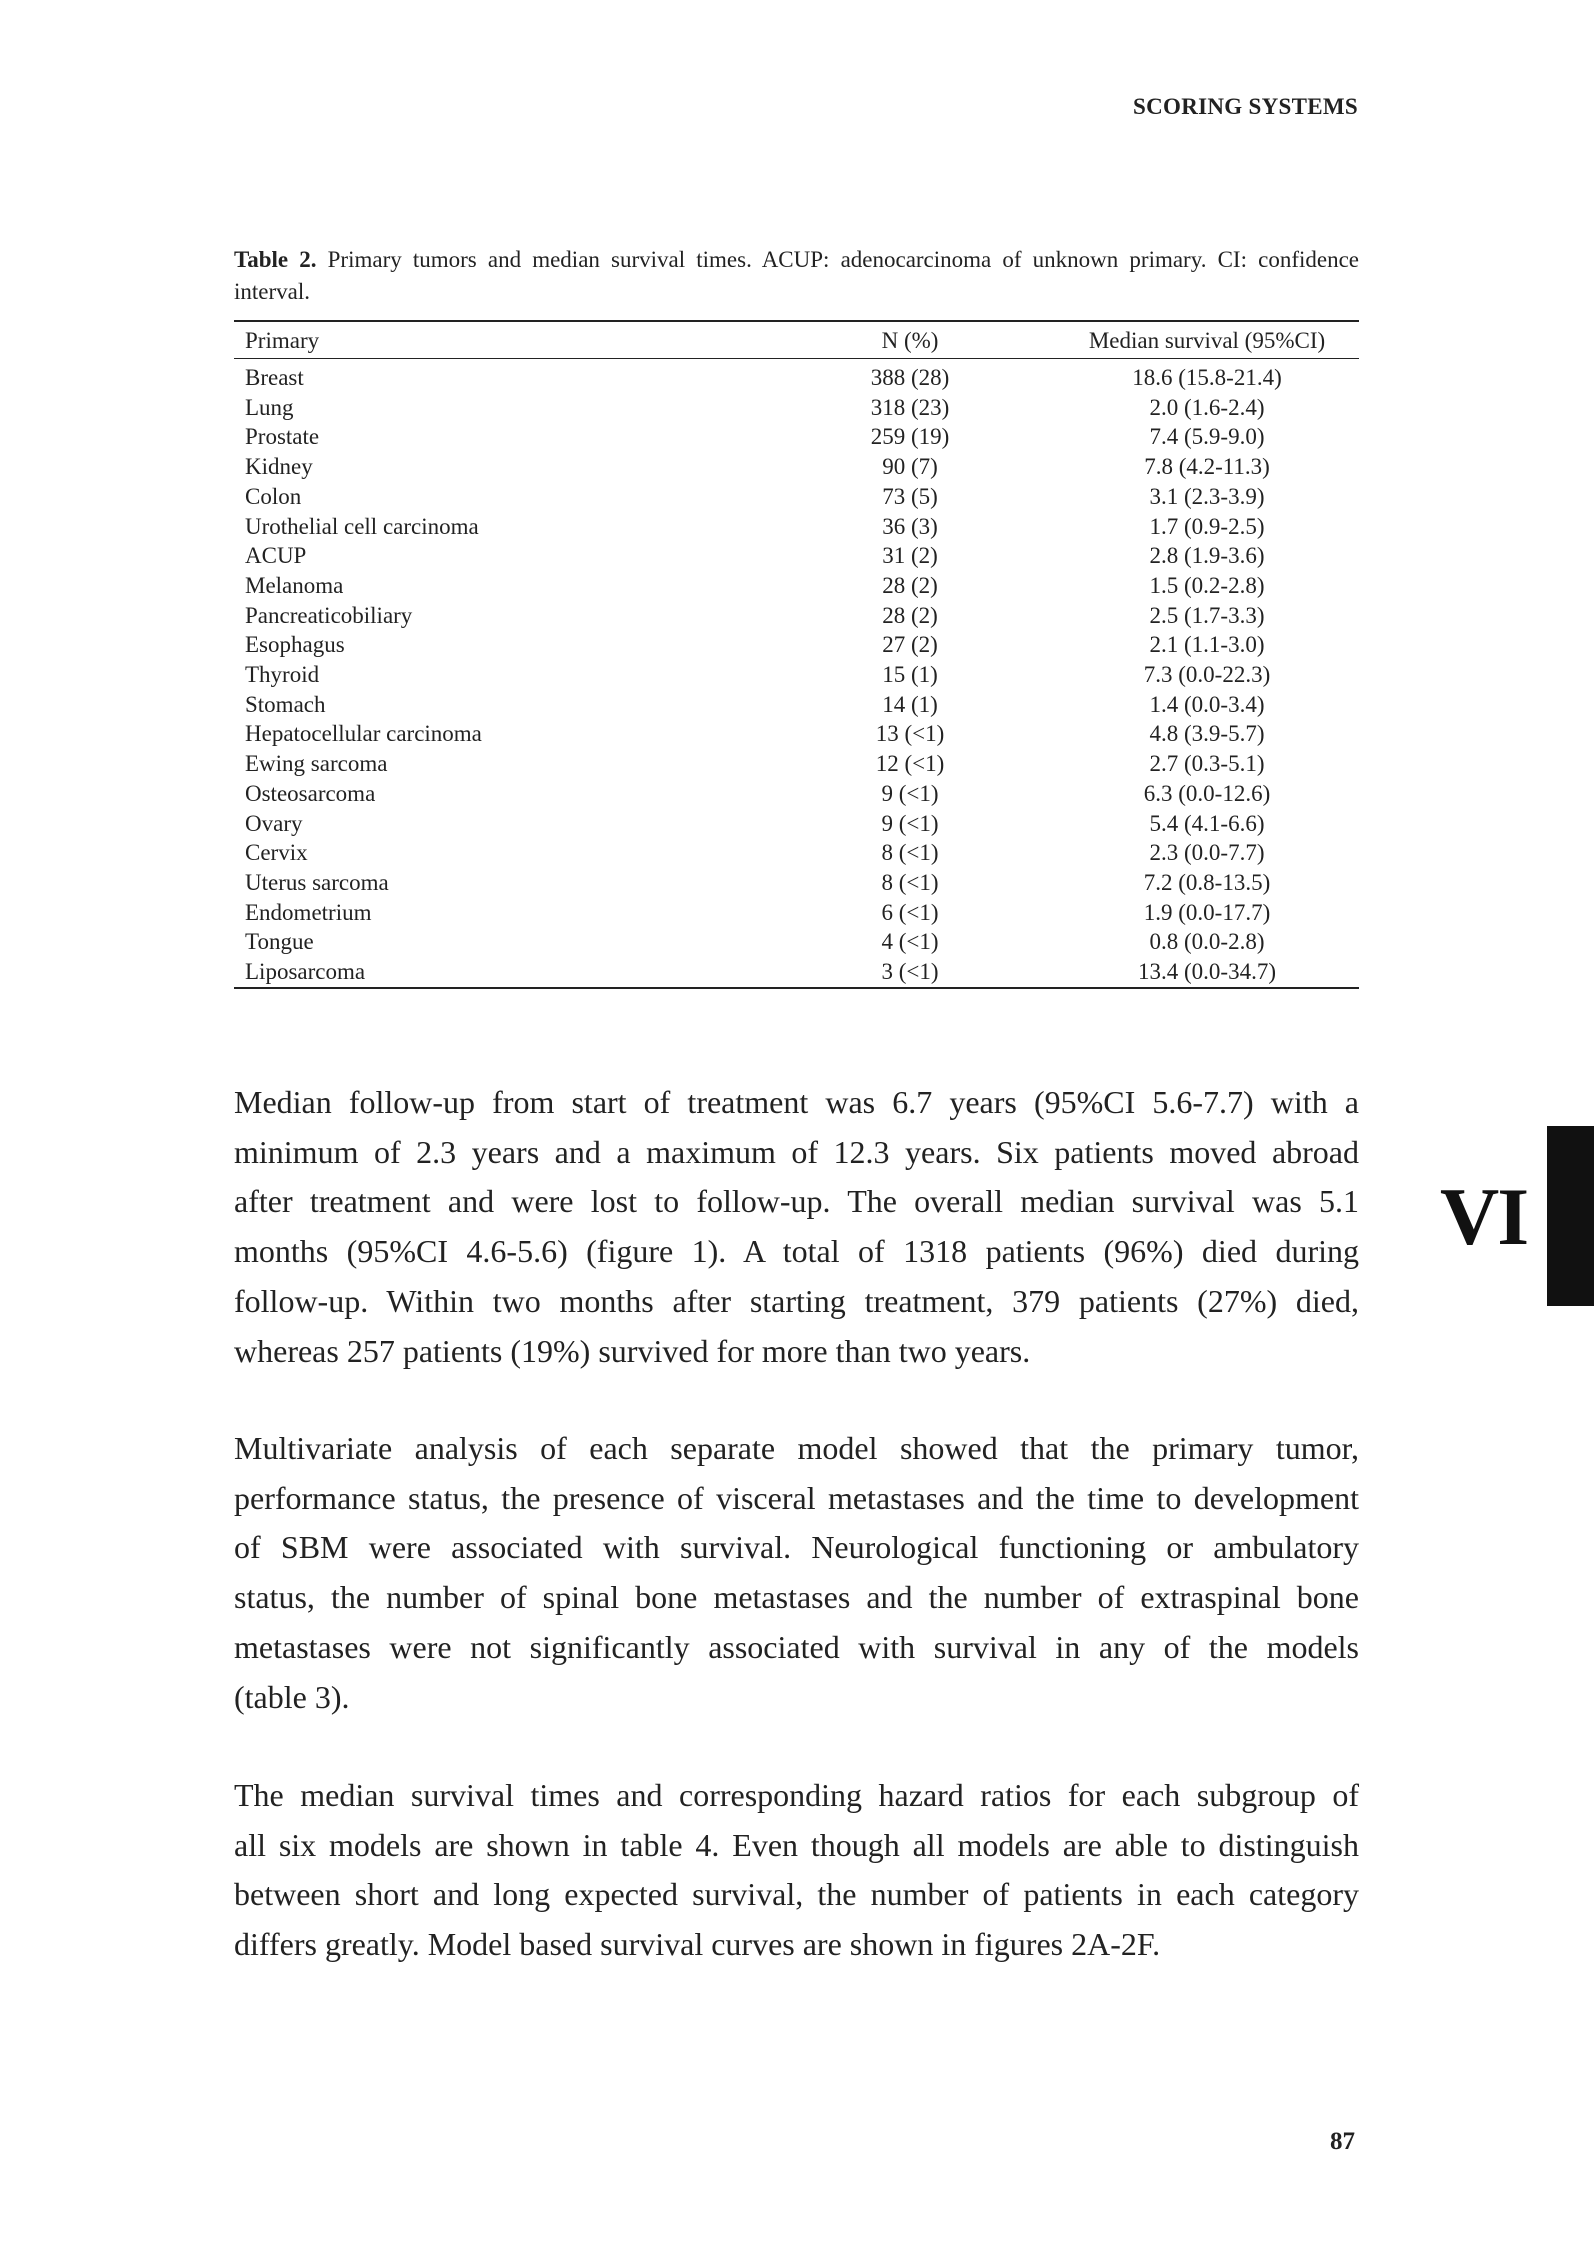 The height and width of the screenshot is (2250, 1594). What do you see at coordinates (1245, 106) in the screenshot?
I see `running-head: SCORING SYSTEMS` at bounding box center [1245, 106].